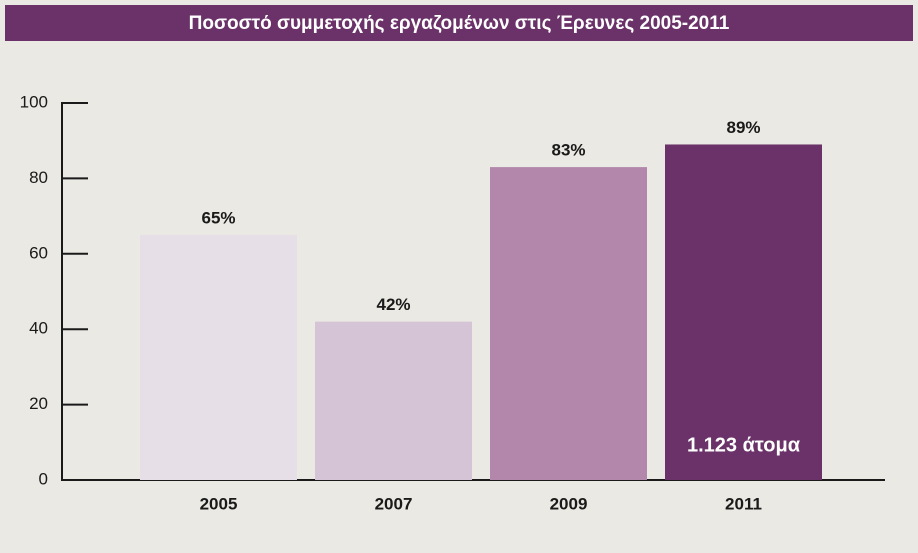 The image size is (918, 553). Describe the element at coordinates (568, 150) in the screenshot. I see `value-label: 83%` at that location.